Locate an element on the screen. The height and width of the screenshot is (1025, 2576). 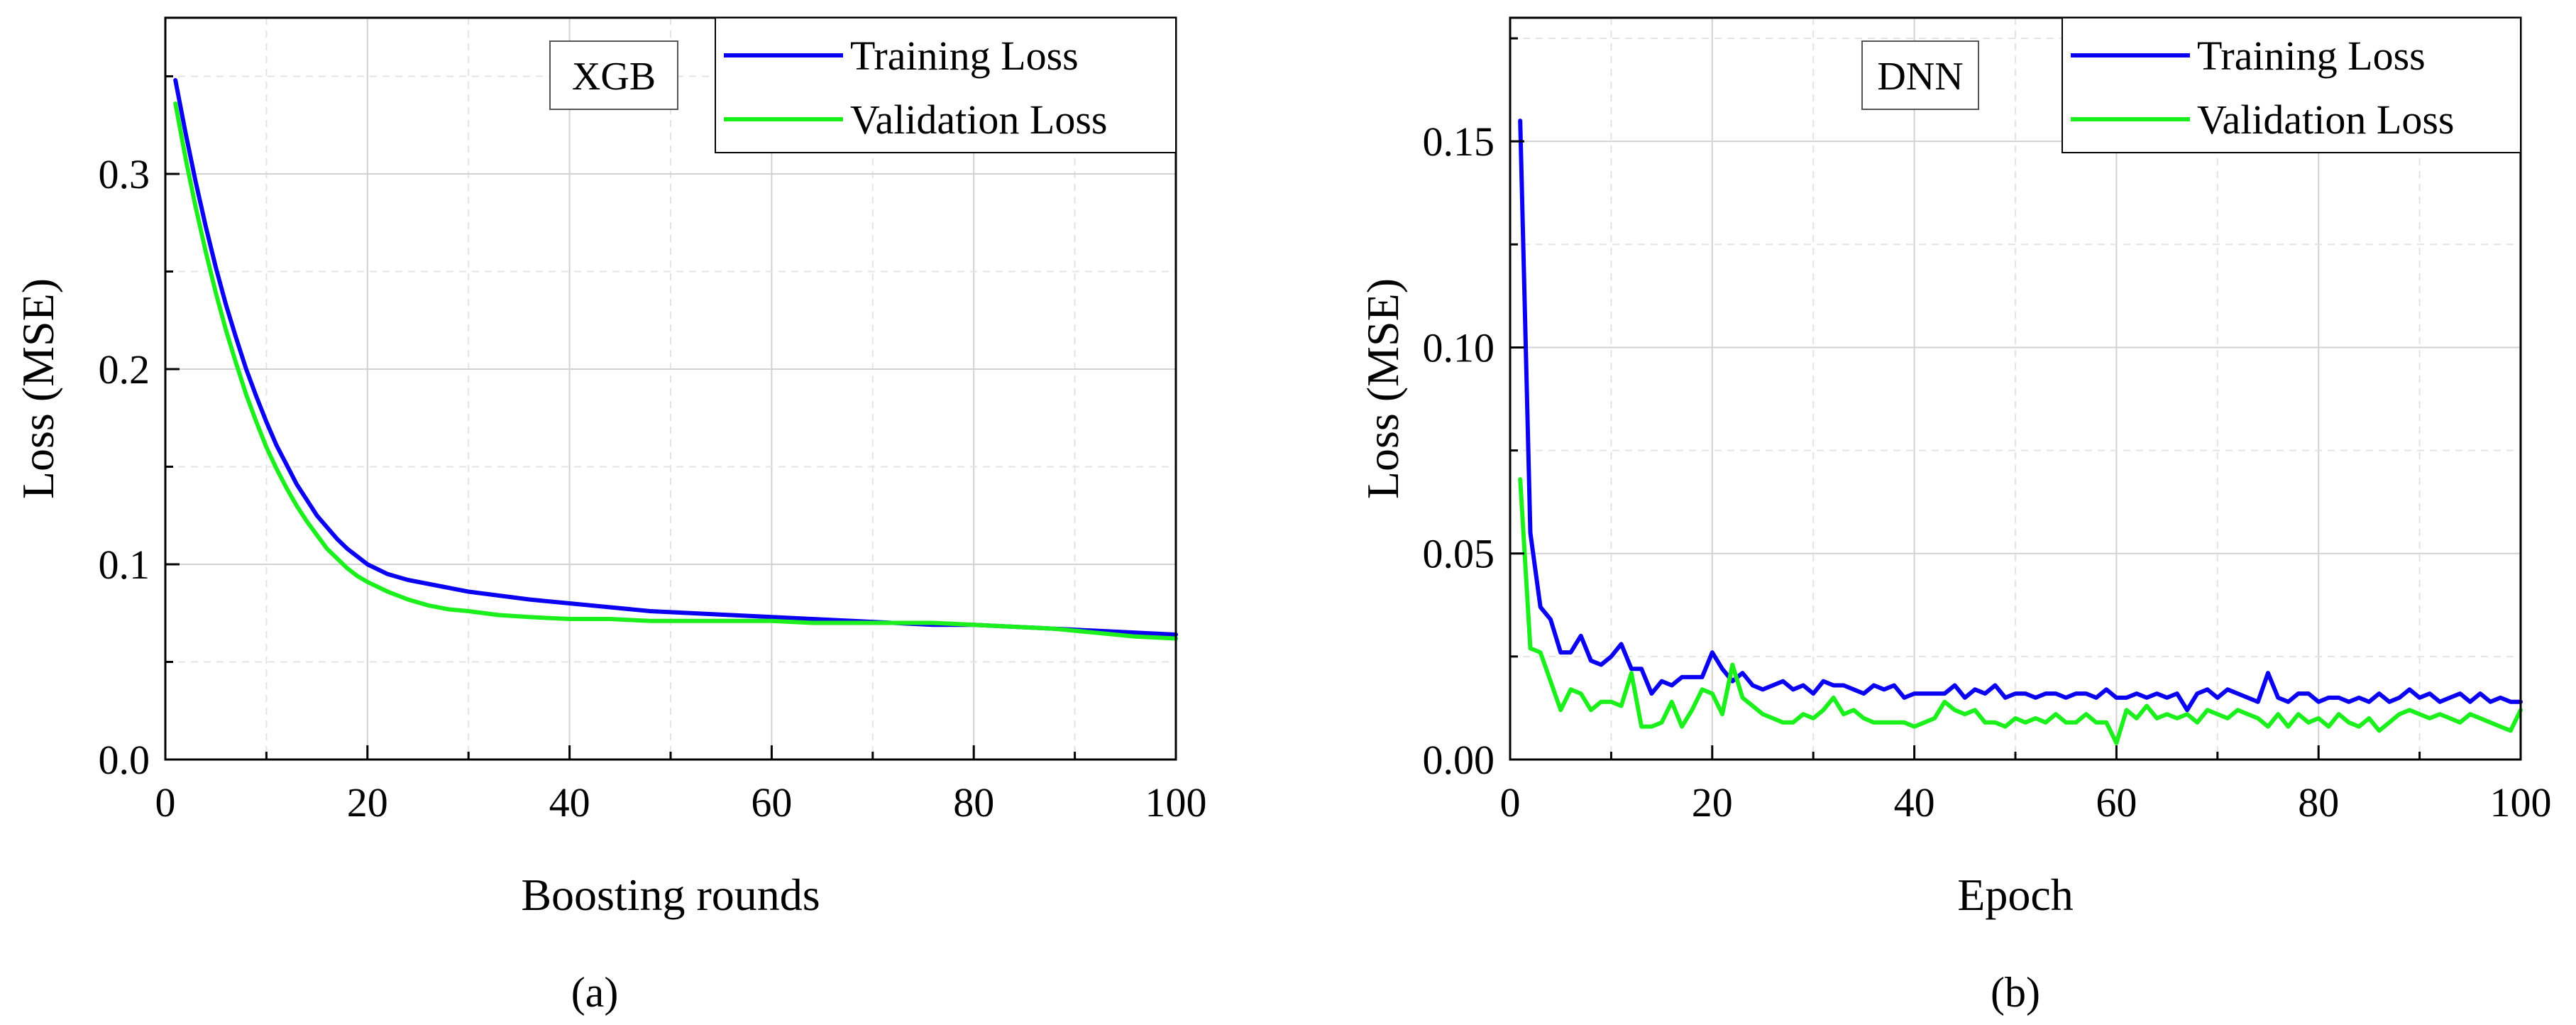
y-tick-label: 0.0 is located at coordinates (124, 760).